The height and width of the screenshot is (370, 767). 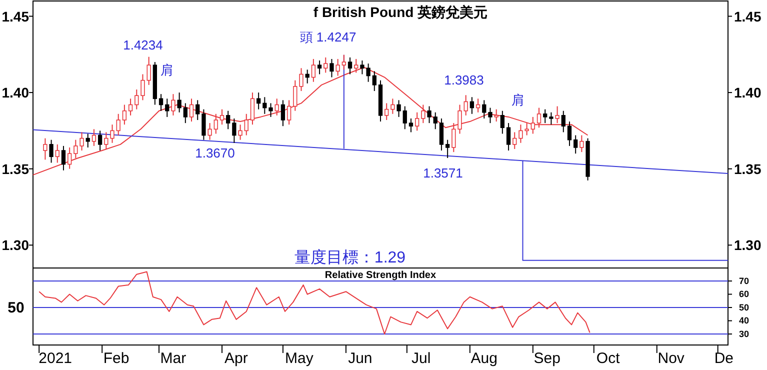 What do you see at coordinates (744, 334) in the screenshot?
I see `y-tick-label: 30` at bounding box center [744, 334].